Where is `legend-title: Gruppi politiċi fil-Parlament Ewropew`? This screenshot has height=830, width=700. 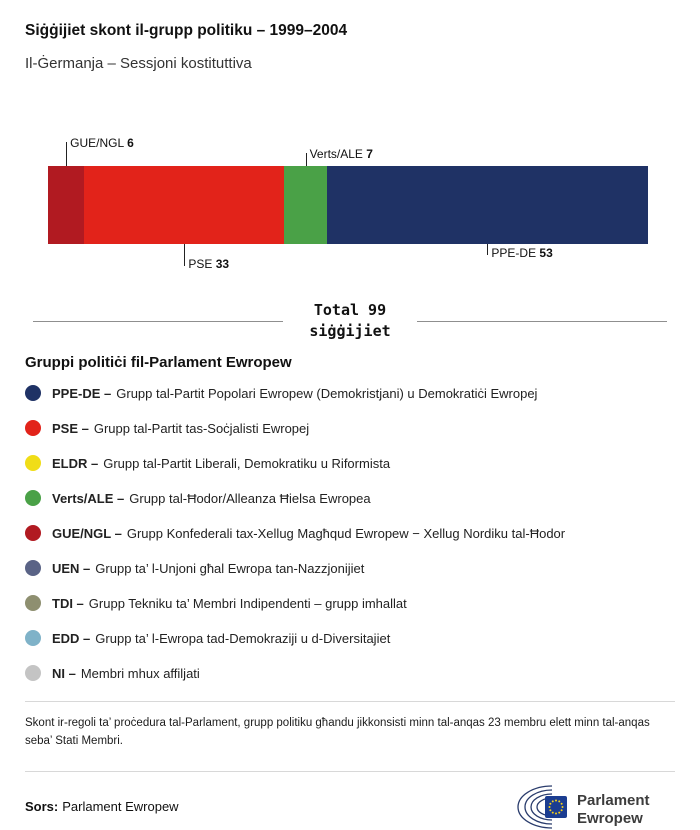 legend-title: Gruppi politiċi fil-Parlament Ewropew is located at coordinates (158, 362).